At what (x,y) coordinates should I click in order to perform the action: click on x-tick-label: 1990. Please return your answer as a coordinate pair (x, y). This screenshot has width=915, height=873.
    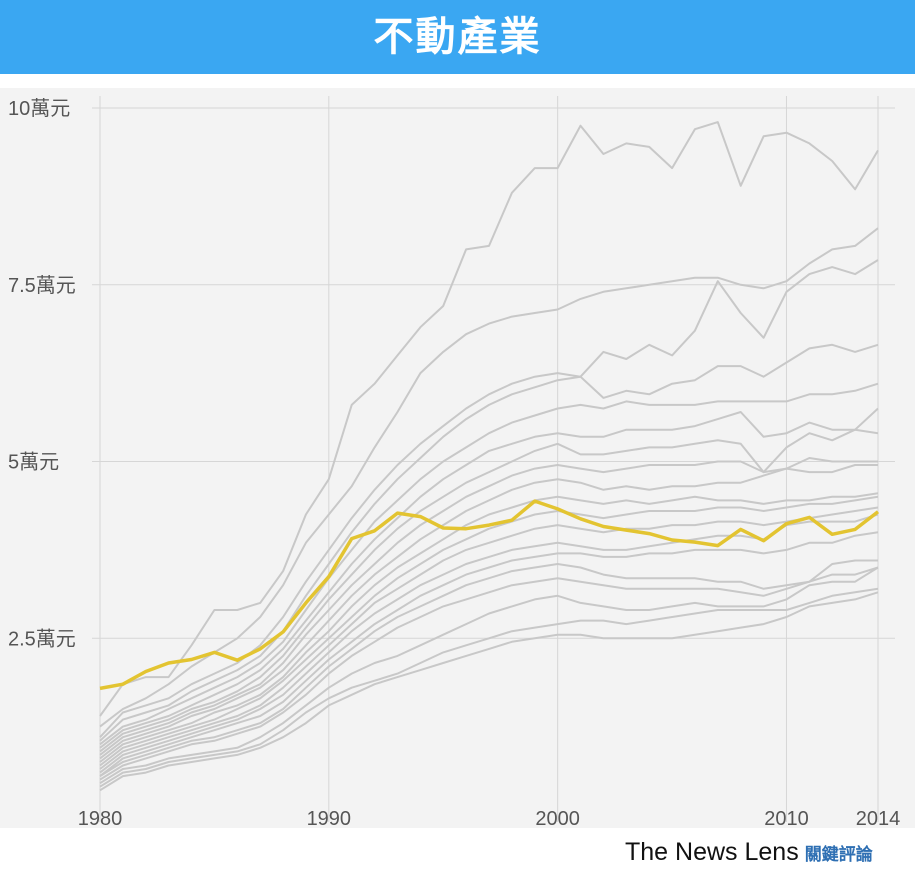
    Looking at the image, I should click on (329, 819).